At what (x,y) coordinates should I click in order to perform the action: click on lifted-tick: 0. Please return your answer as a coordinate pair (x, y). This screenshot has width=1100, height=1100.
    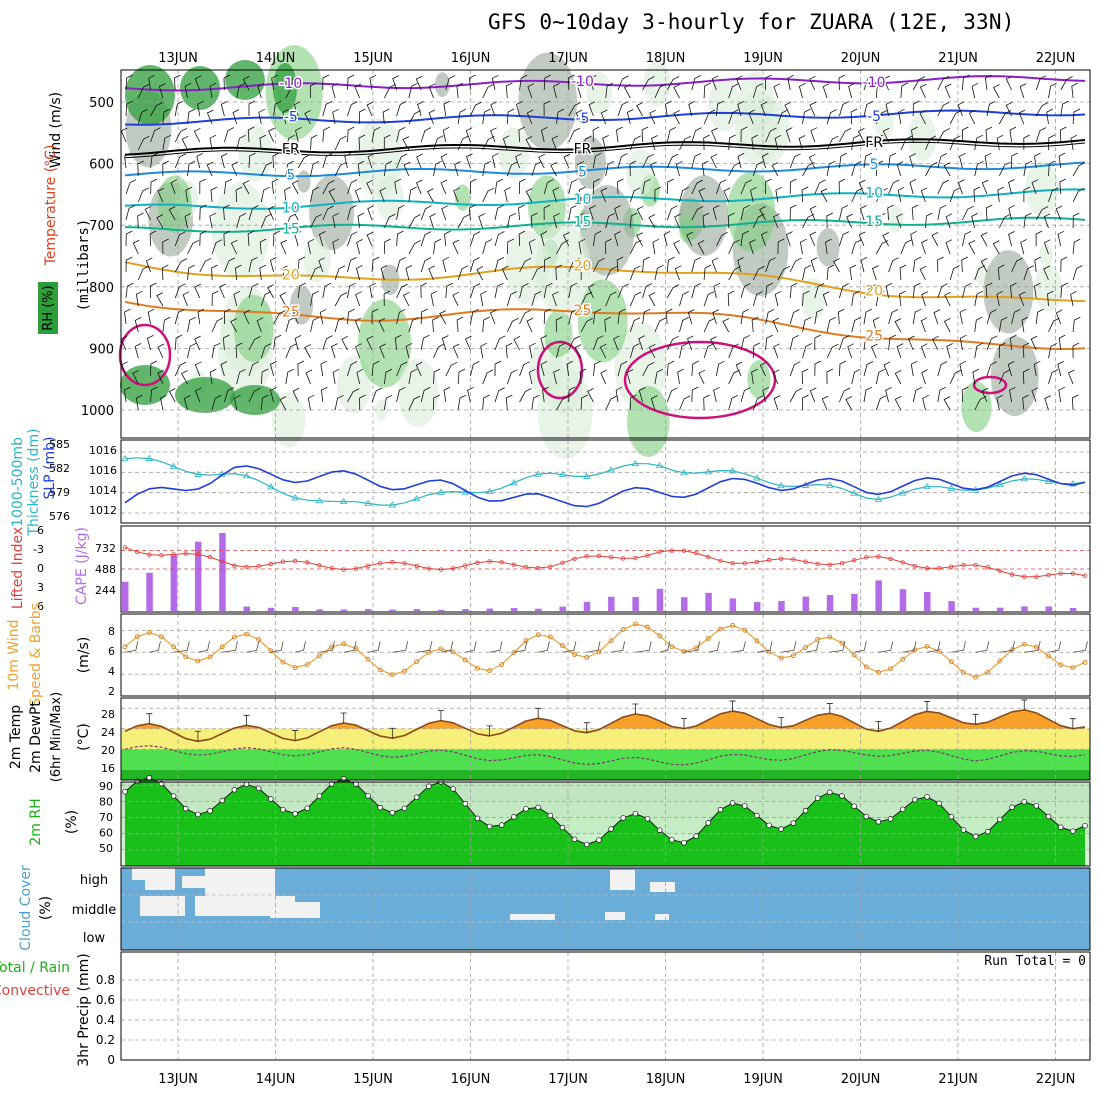
    Looking at the image, I should click on (40, 568).